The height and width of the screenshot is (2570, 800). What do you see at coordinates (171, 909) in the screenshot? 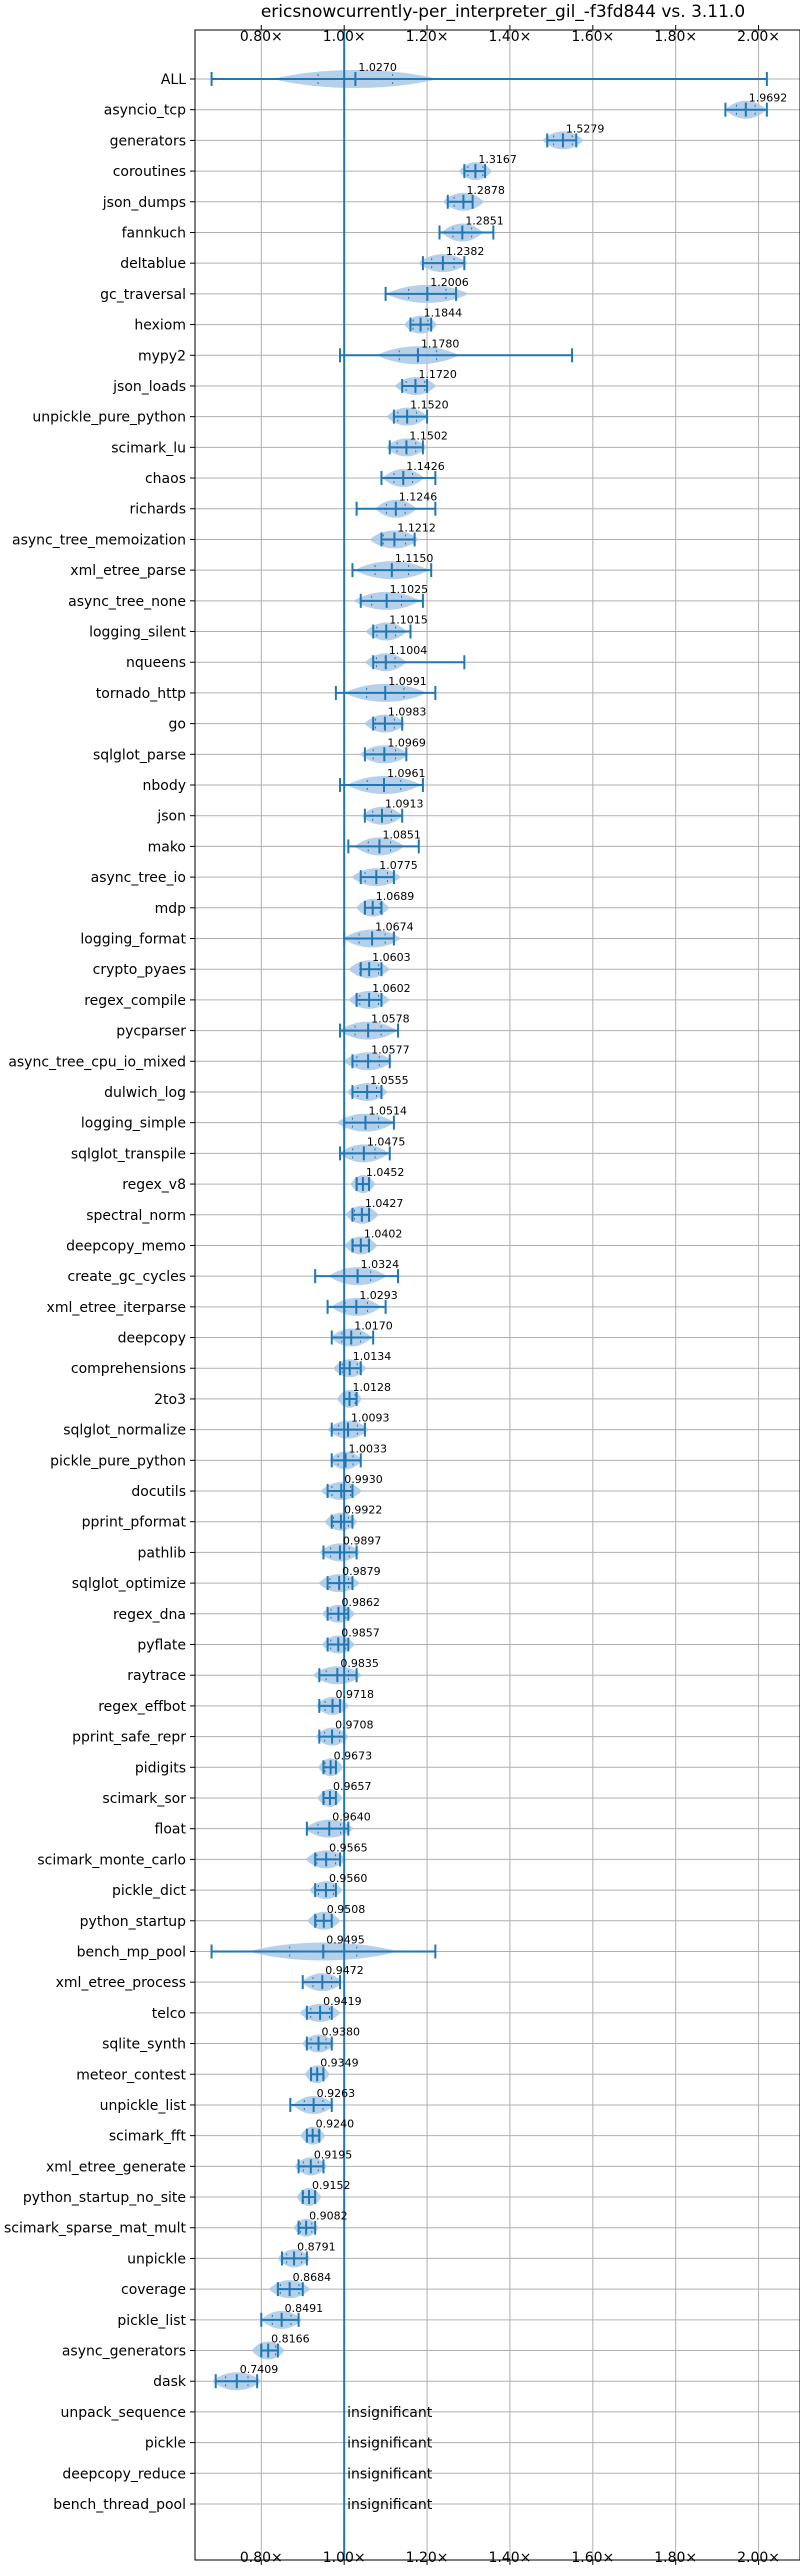
I see `category-label: mdp` at bounding box center [171, 909].